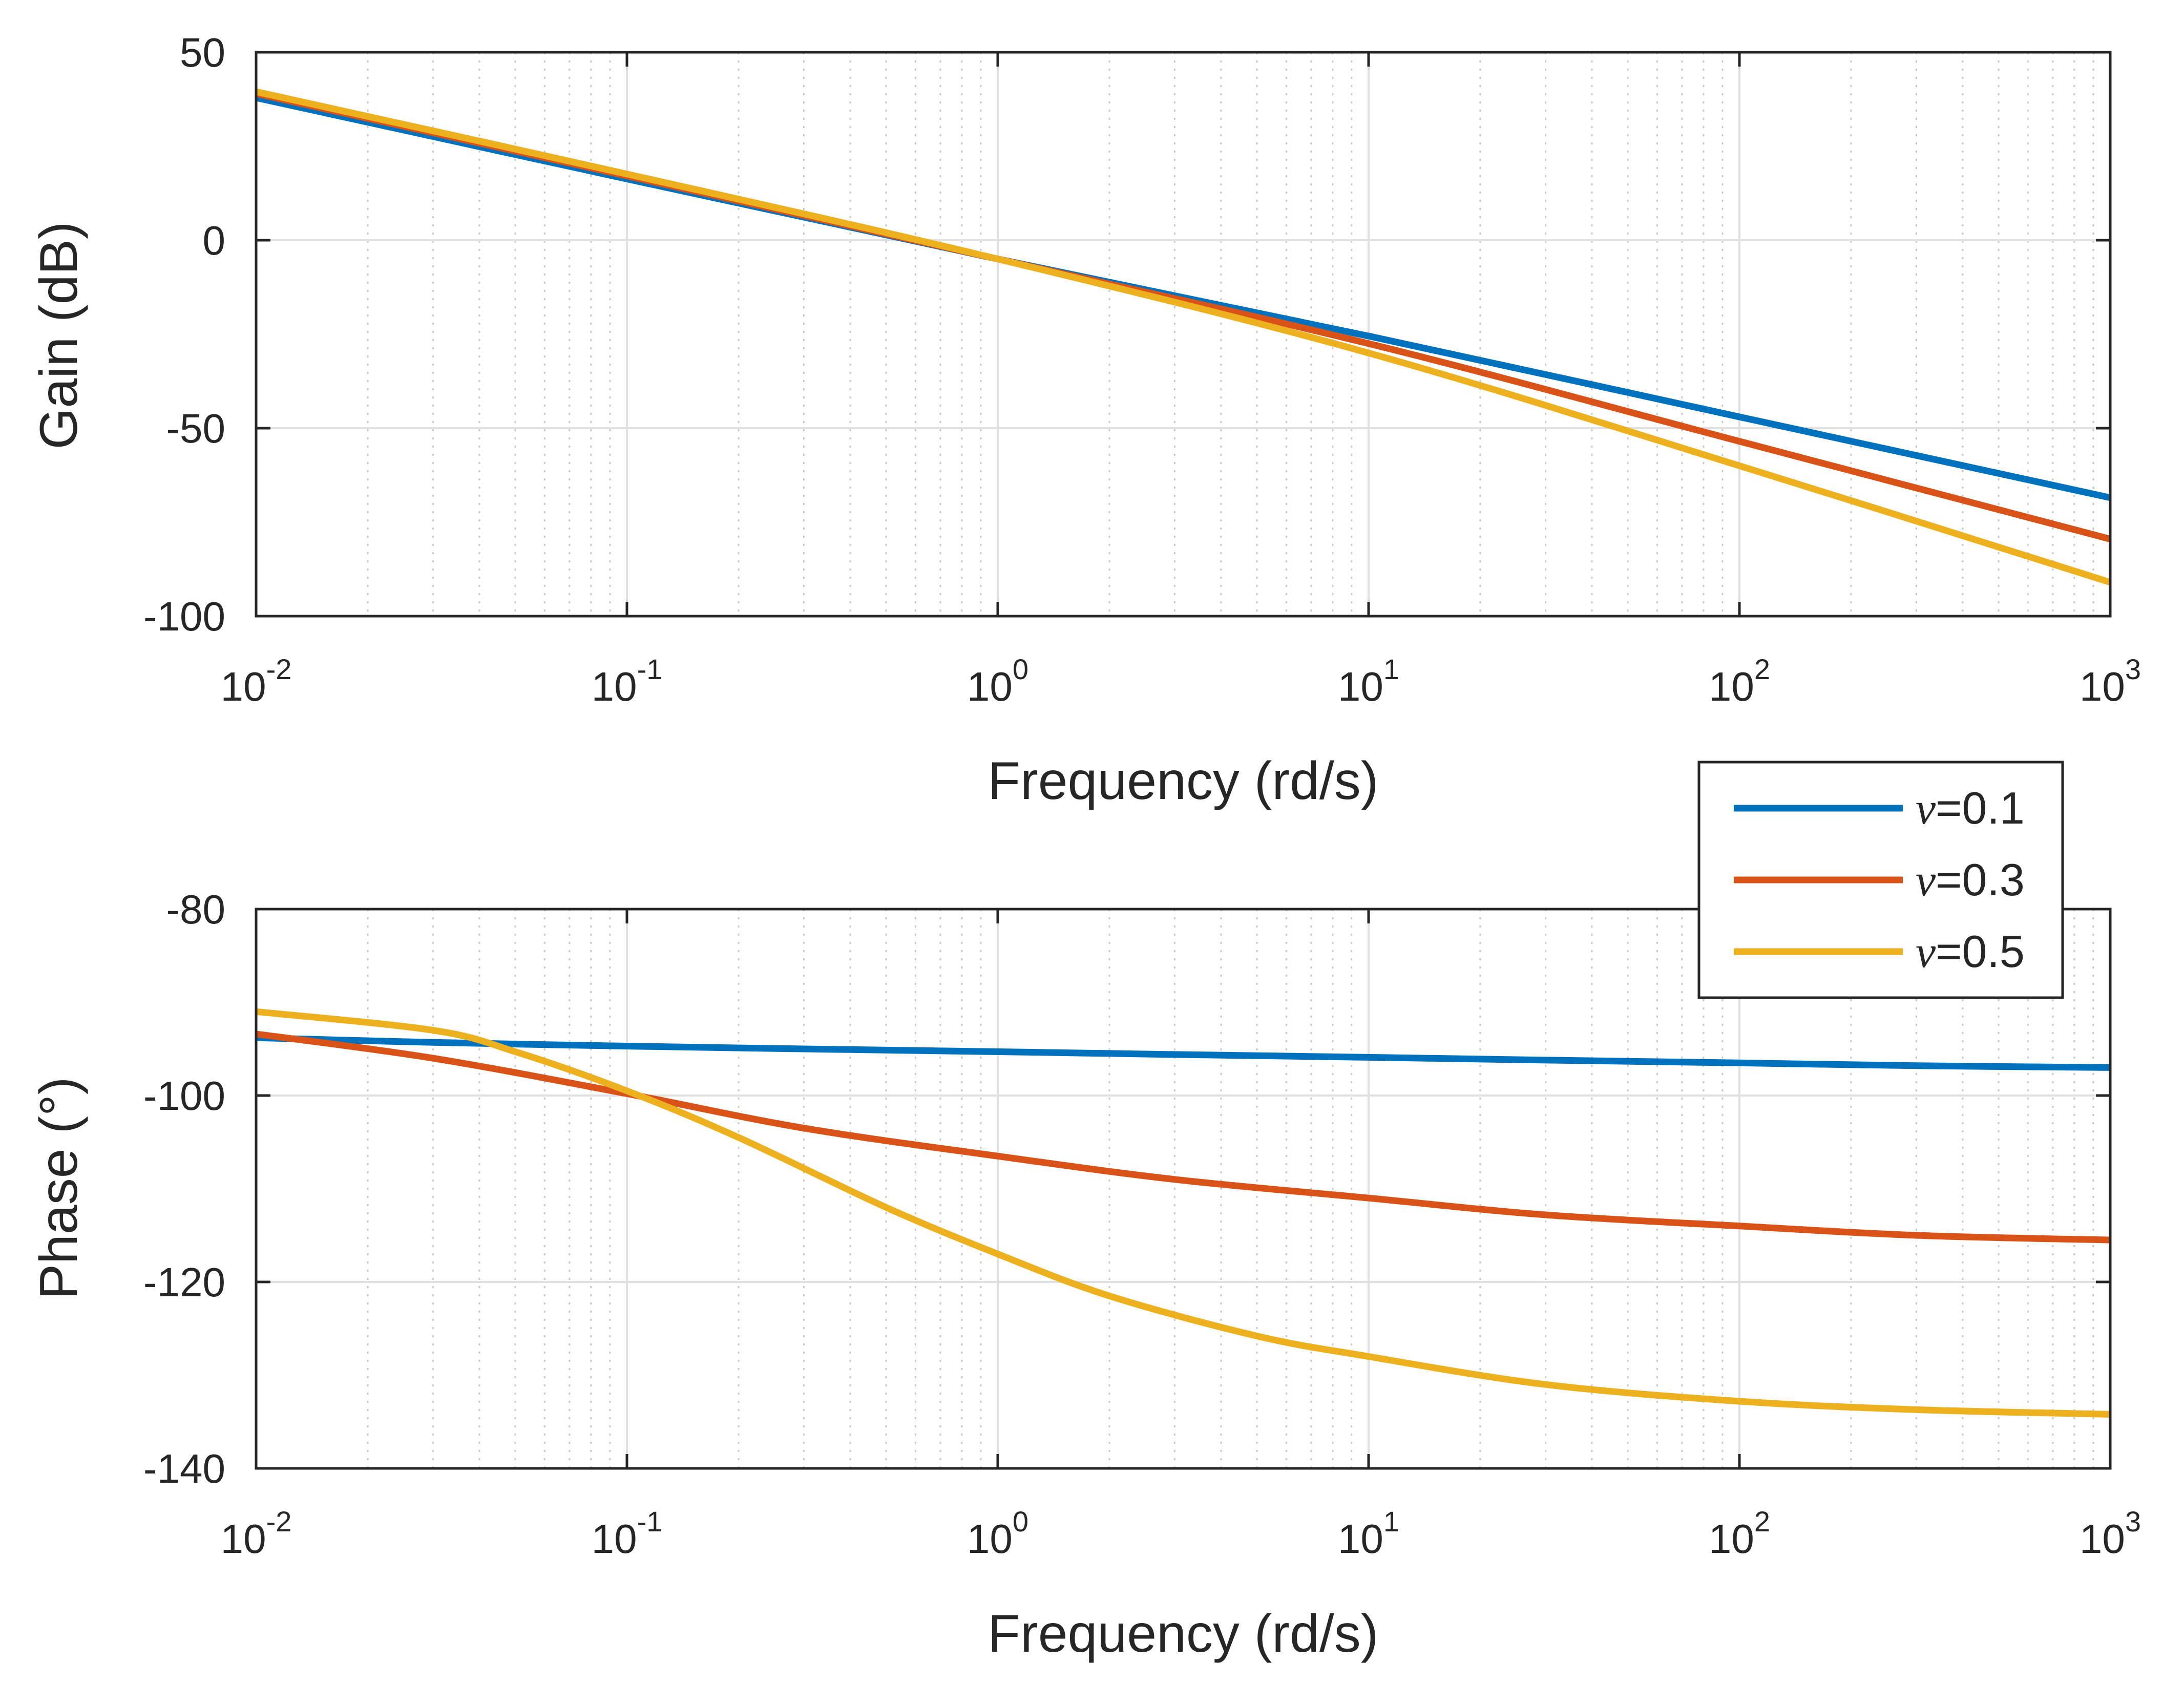  Describe the element at coordinates (214, 240) in the screenshot. I see `gain-y-tick-label: 0` at that location.